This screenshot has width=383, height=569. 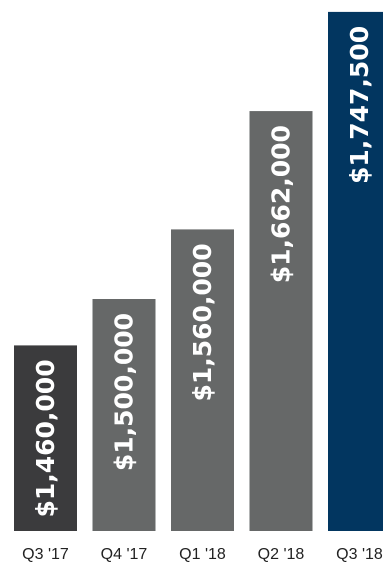 I want to click on bar-value-label-5: $1,747,500, so click(x=359, y=105).